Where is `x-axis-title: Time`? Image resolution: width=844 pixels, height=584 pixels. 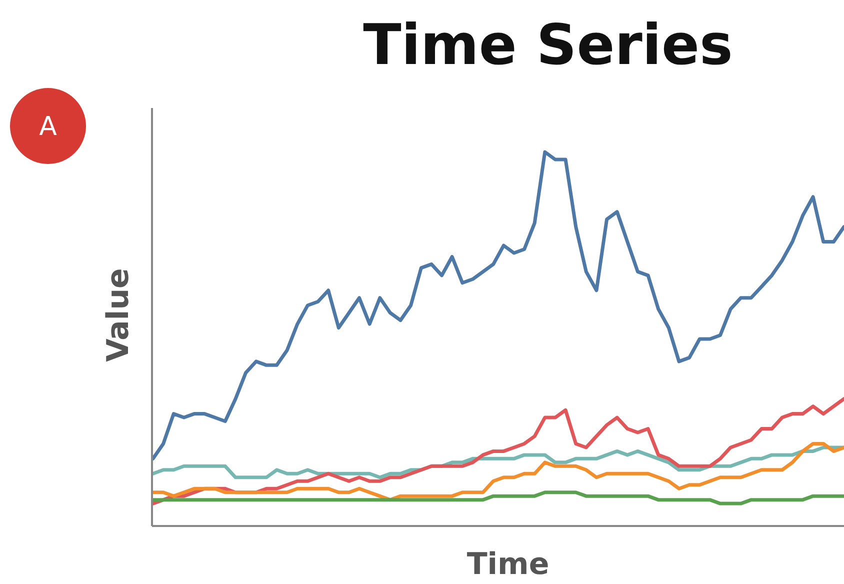 x-axis-title: Time is located at coordinates (508, 564).